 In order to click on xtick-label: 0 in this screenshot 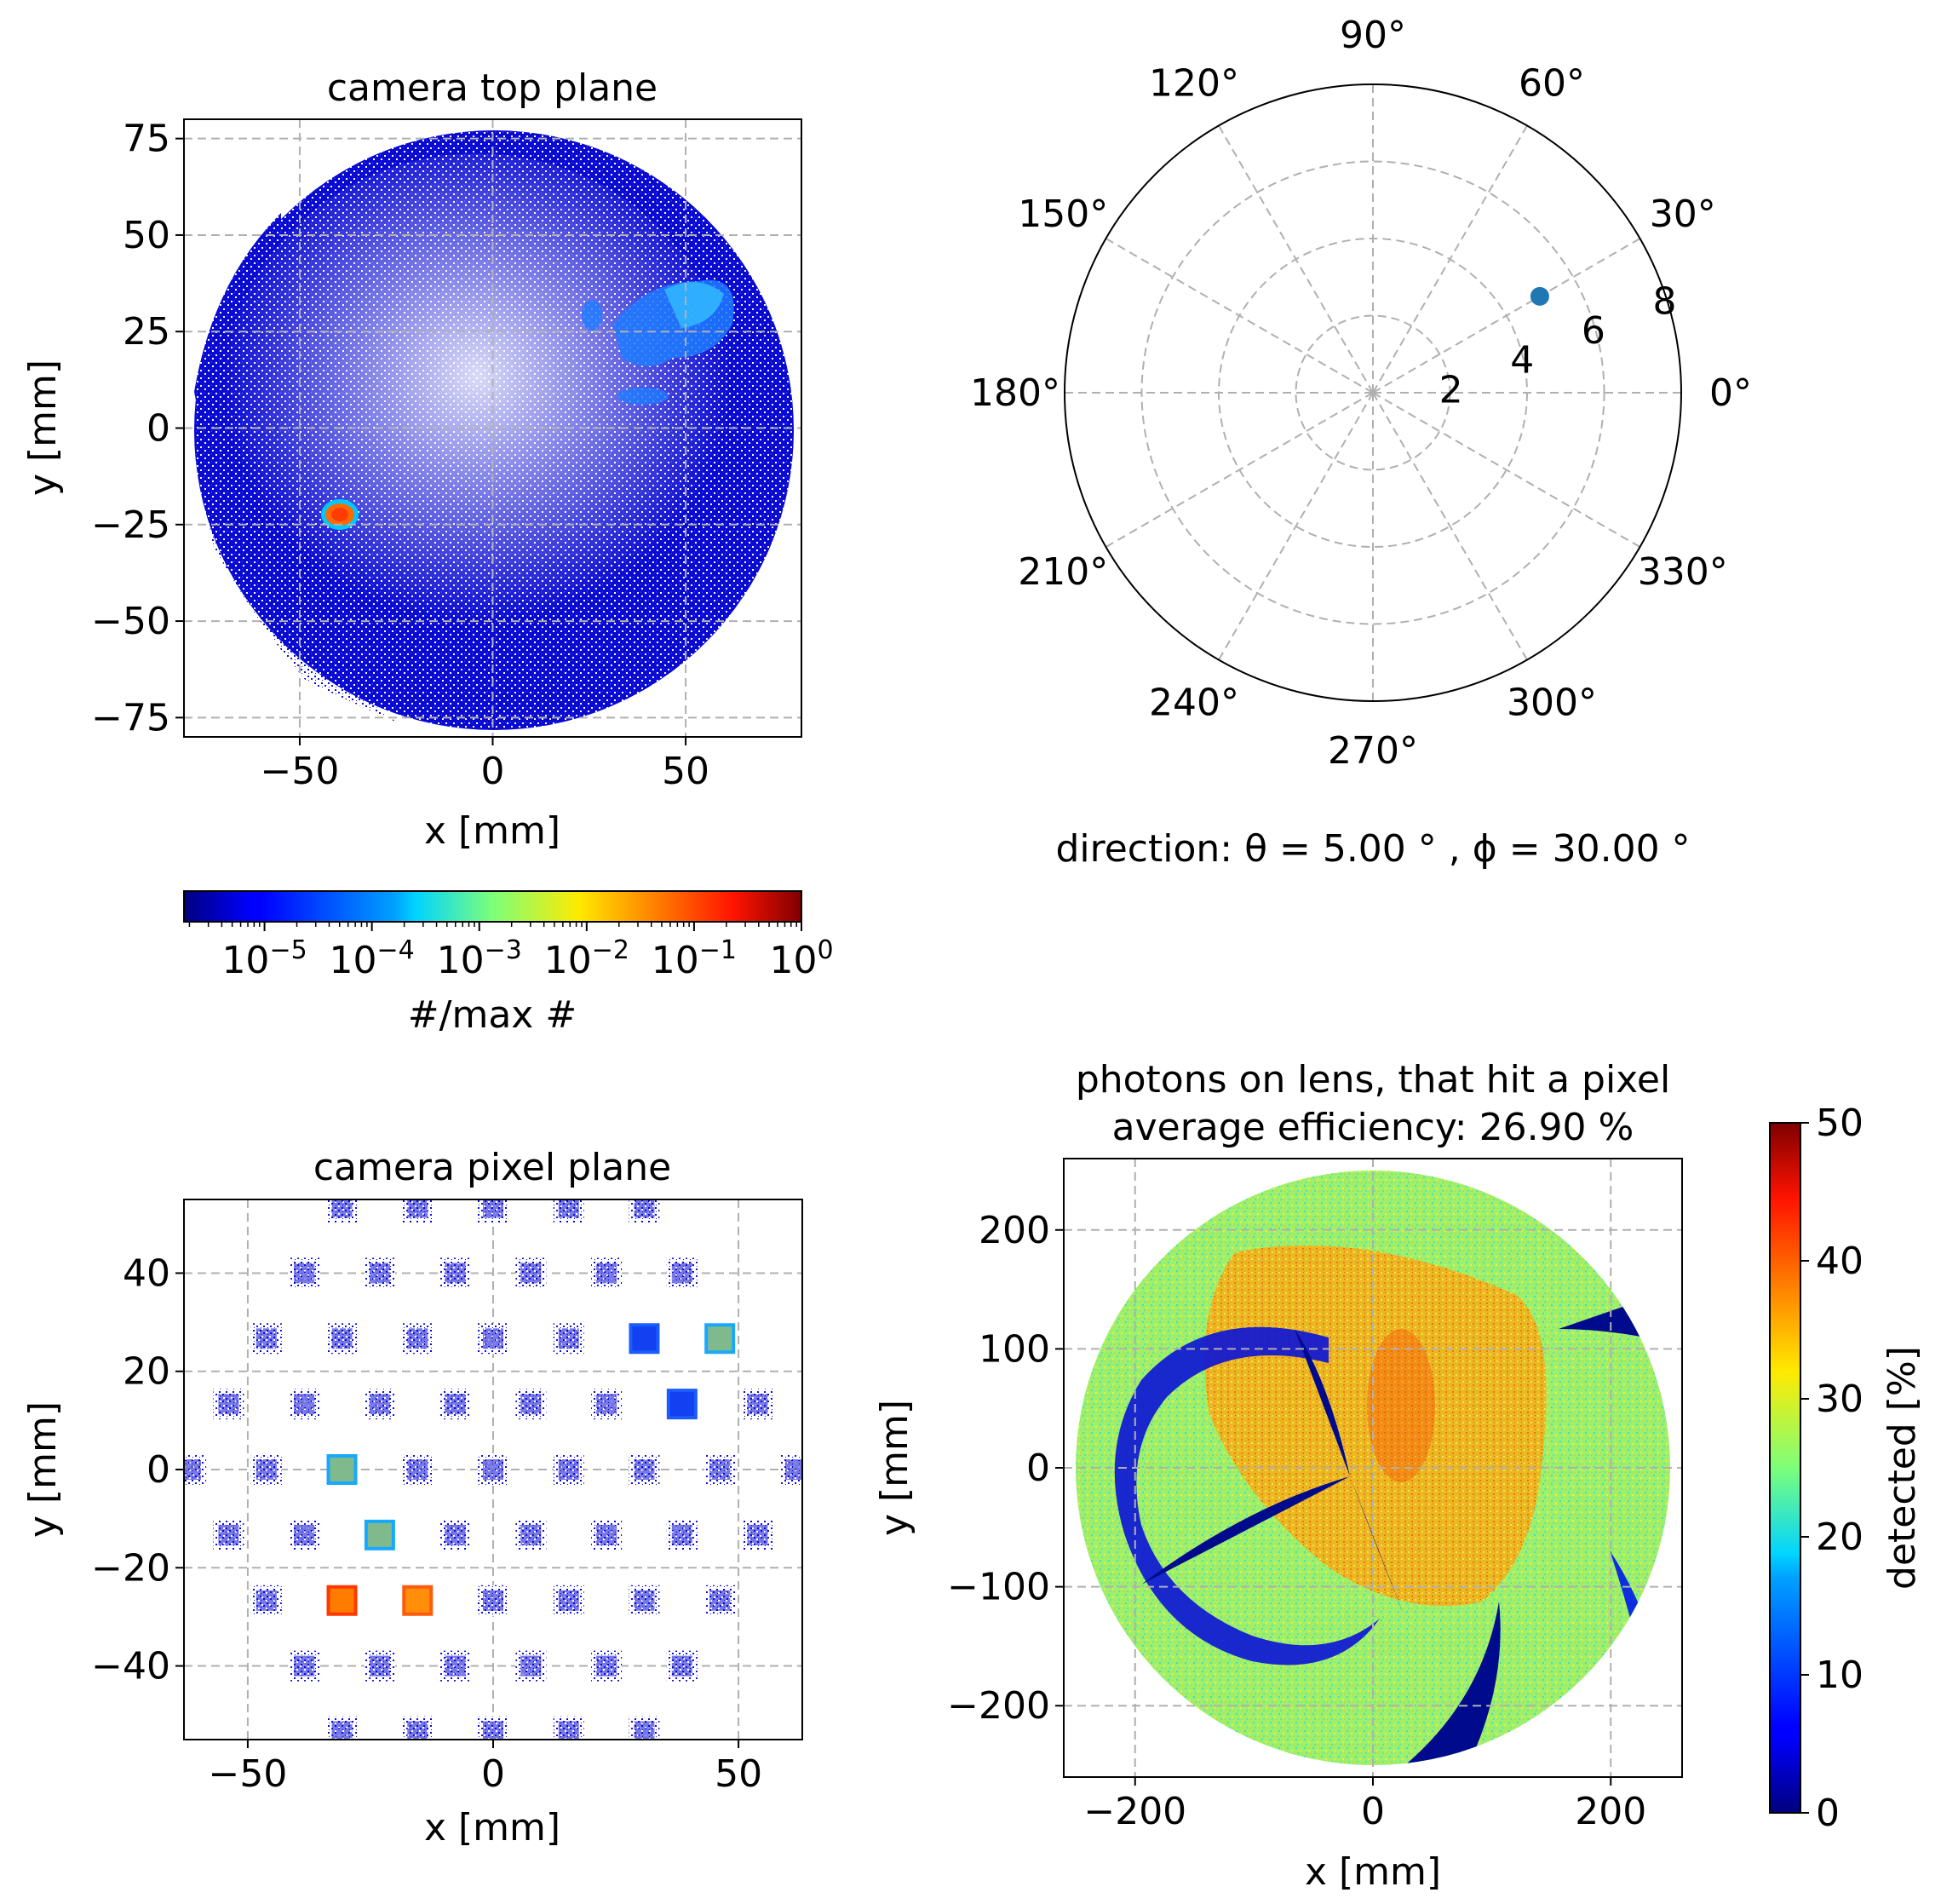, I will do `click(493, 771)`.